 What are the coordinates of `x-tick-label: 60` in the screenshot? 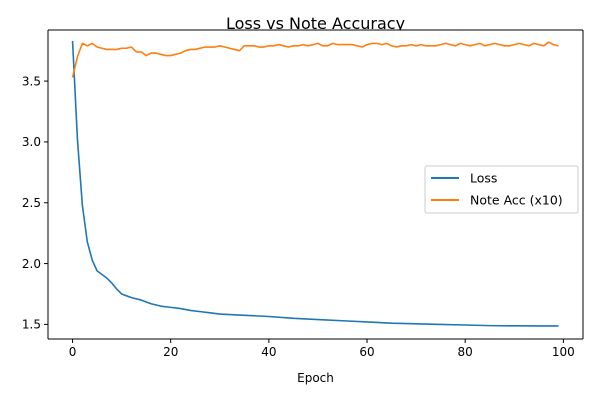 It's located at (366, 352).